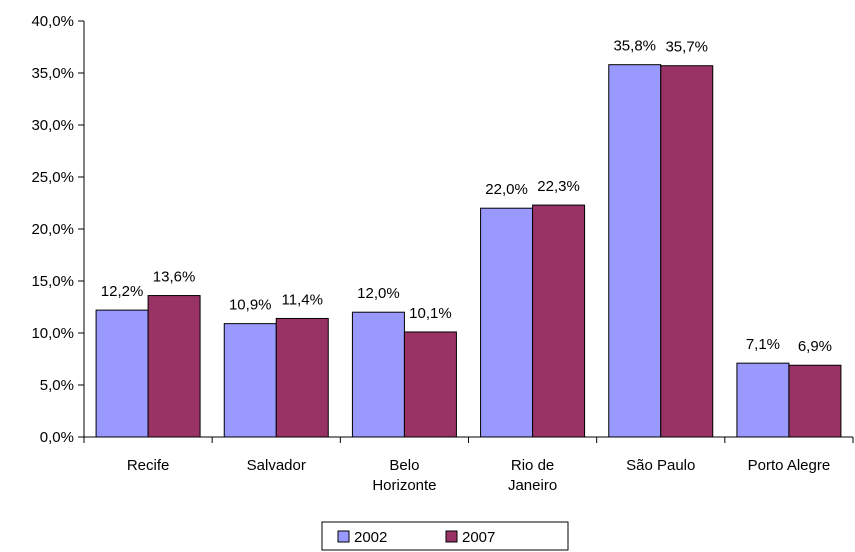 Image resolution: width=855 pixels, height=552 pixels. I want to click on legend-label-2002: 2002, so click(370, 537).